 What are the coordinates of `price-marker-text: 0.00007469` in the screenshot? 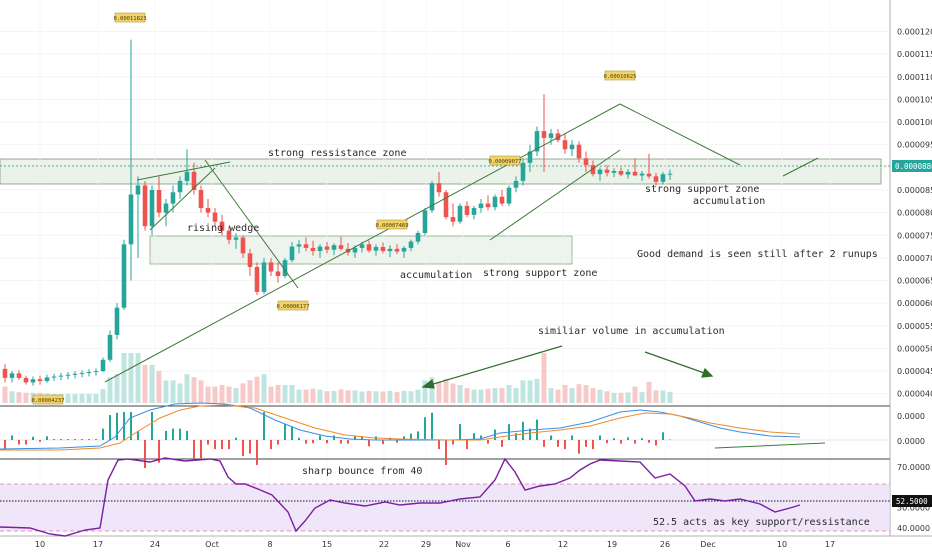 It's located at (391, 226).